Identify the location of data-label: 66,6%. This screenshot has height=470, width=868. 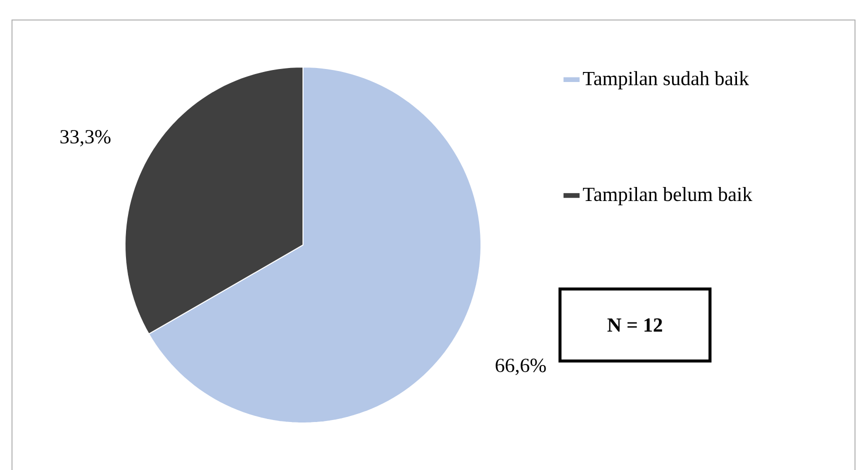
(521, 367).